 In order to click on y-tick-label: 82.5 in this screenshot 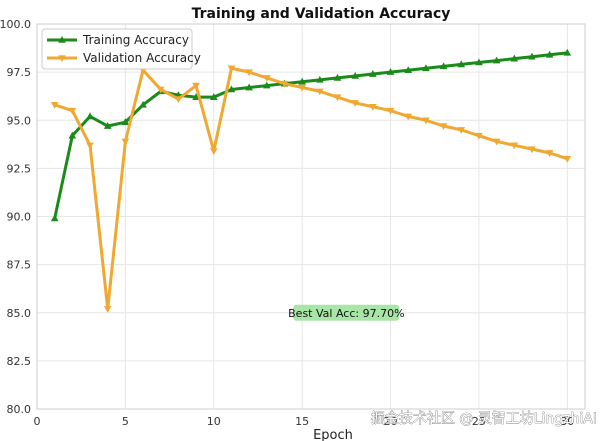, I will do `click(19, 361)`.